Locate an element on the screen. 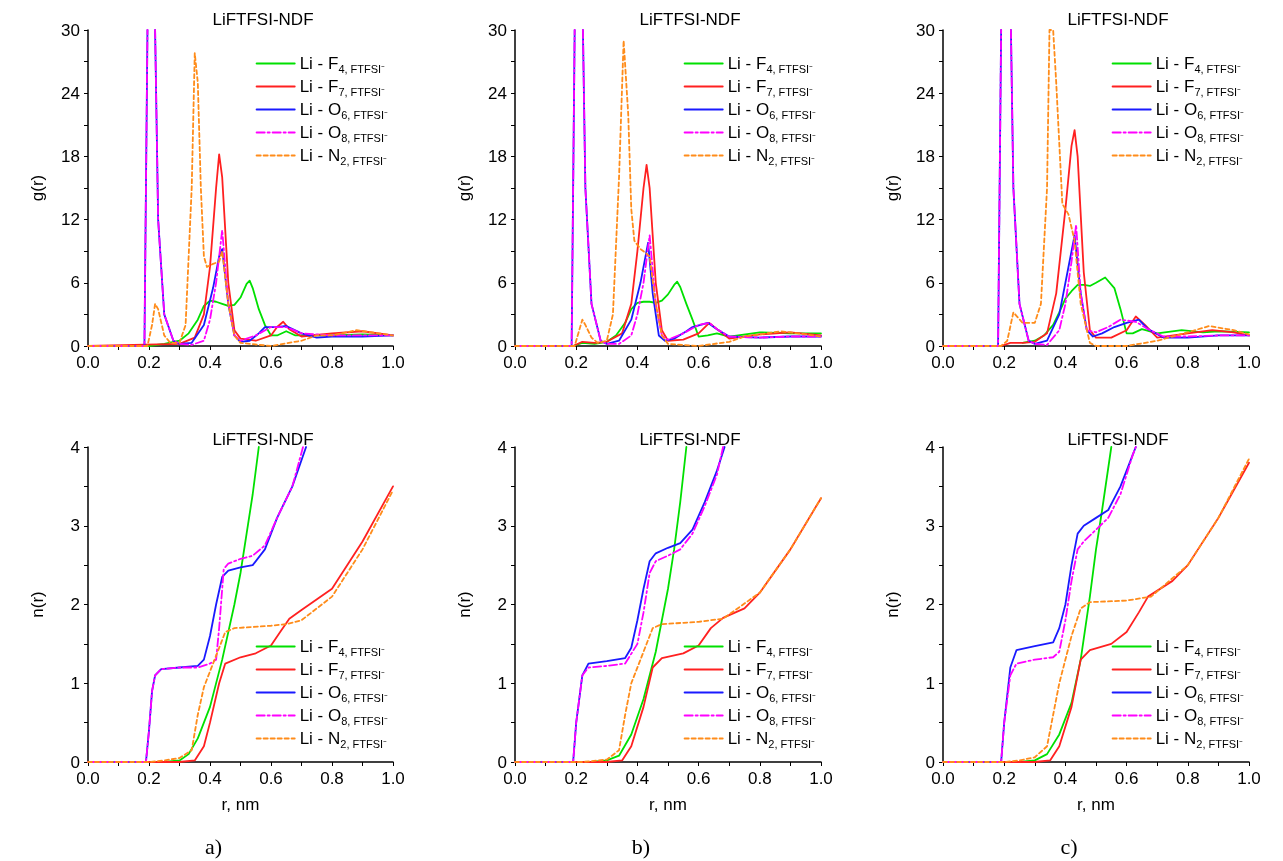 The height and width of the screenshot is (861, 1283). text: a) is located at coordinates (213, 846).